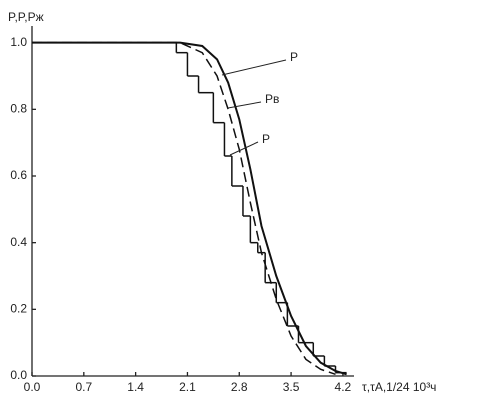 The image size is (487, 406). What do you see at coordinates (135, 387) in the screenshot?
I see `x-tick-label: 1.4` at bounding box center [135, 387].